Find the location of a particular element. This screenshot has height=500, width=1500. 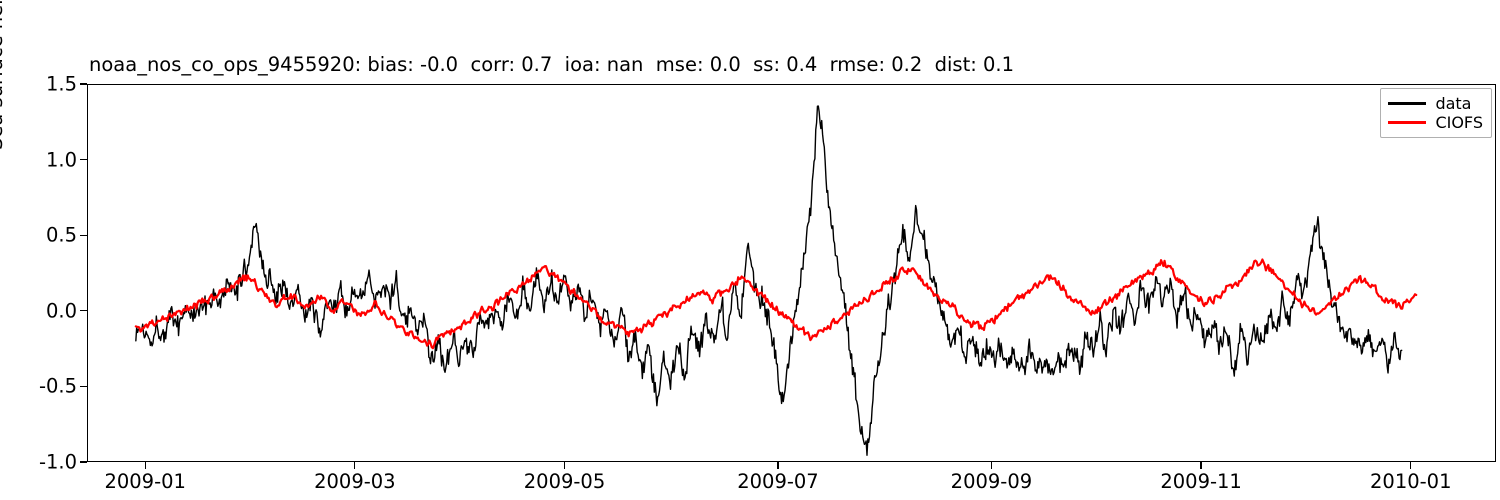

y-tick-label: 0.5 is located at coordinates (61, 235).